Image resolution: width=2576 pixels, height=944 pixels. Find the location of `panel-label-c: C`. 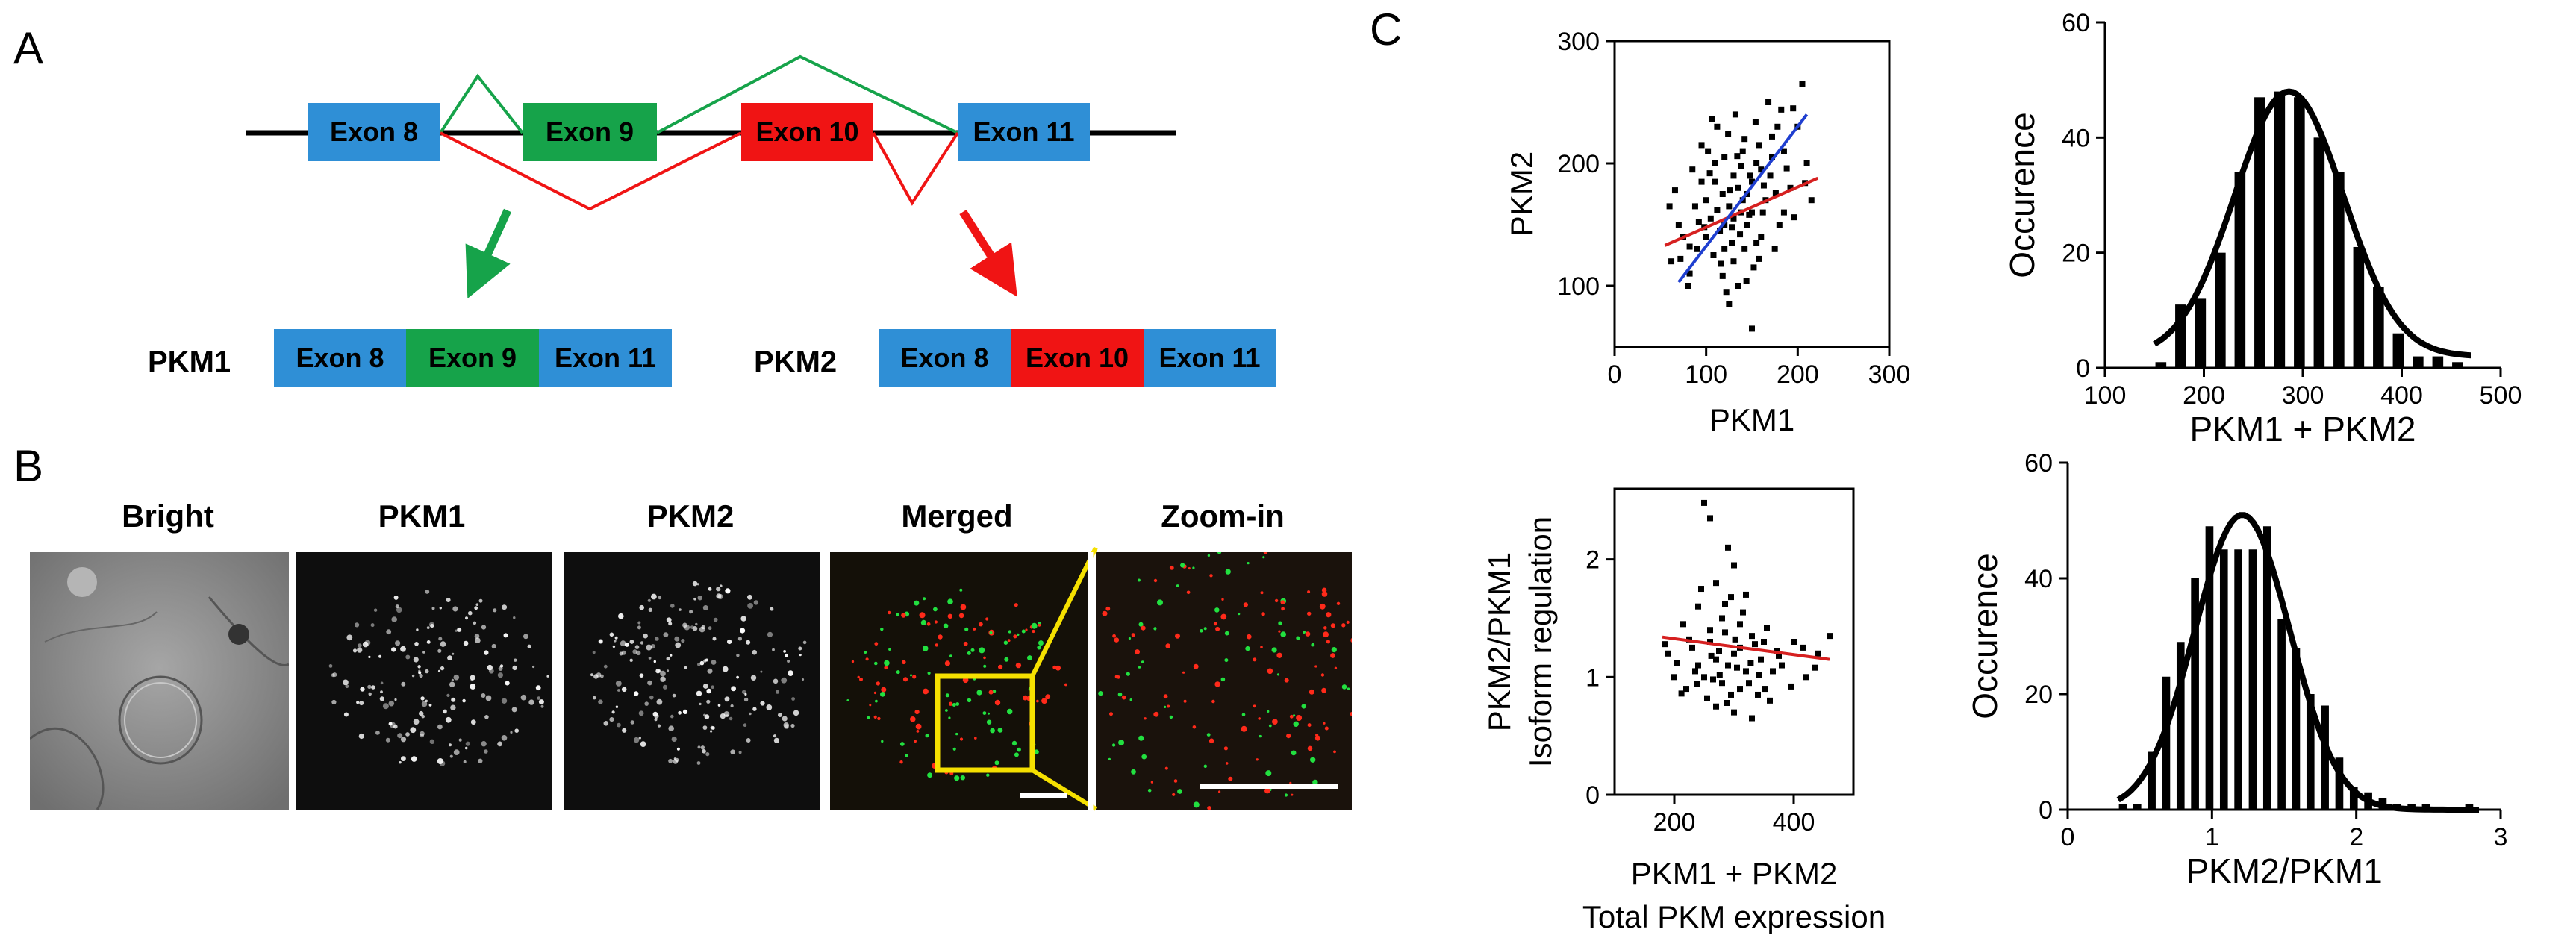

panel-label-c: C is located at coordinates (1386, 29).